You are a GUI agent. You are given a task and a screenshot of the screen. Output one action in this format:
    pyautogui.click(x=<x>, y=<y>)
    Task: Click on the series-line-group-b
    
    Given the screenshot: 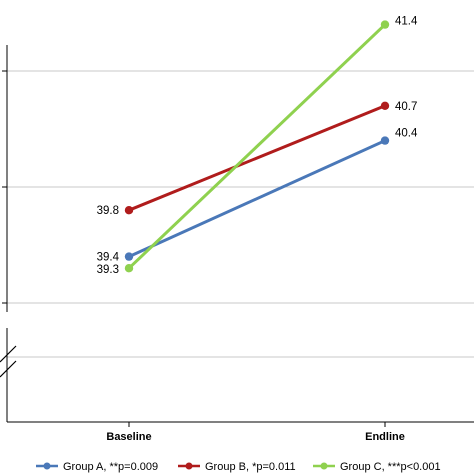 What is the action you would take?
    pyautogui.click(x=257, y=158)
    